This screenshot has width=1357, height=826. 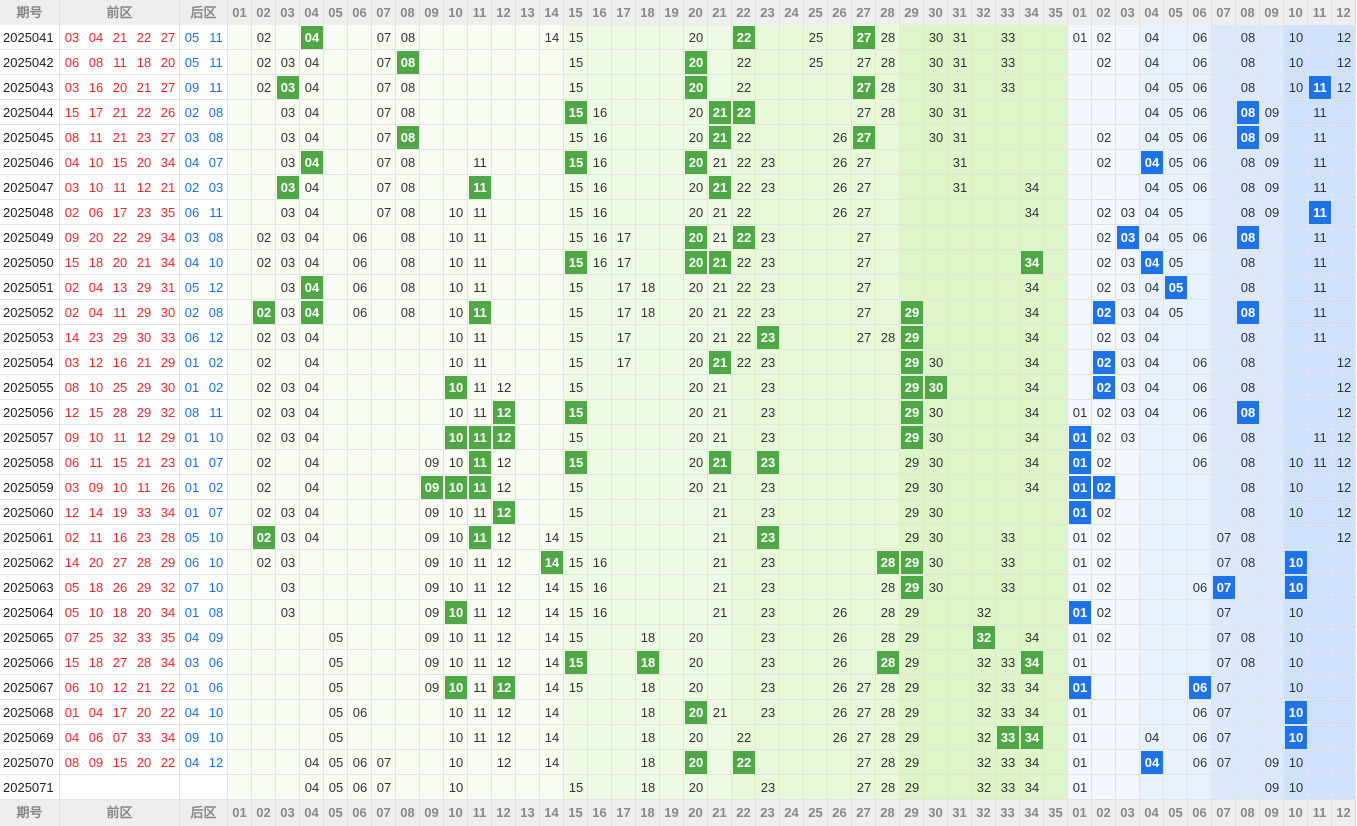 What do you see at coordinates (744, 187) in the screenshot?
I see `front-cell: 22` at bounding box center [744, 187].